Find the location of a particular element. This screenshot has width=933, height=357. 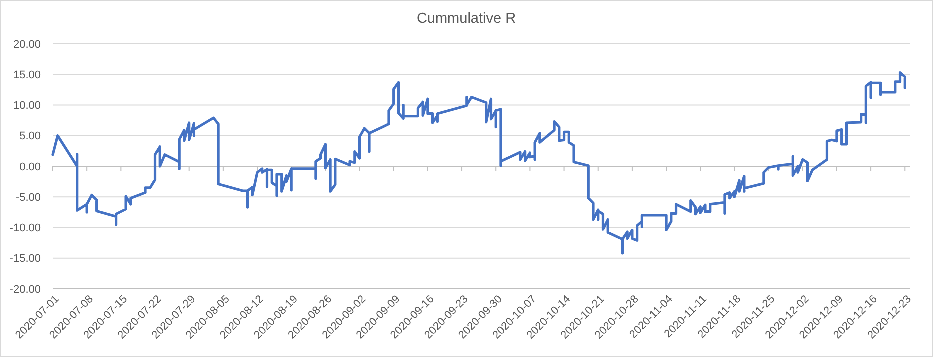

y-tick-label: -15.00 is located at coordinates (25, 259).